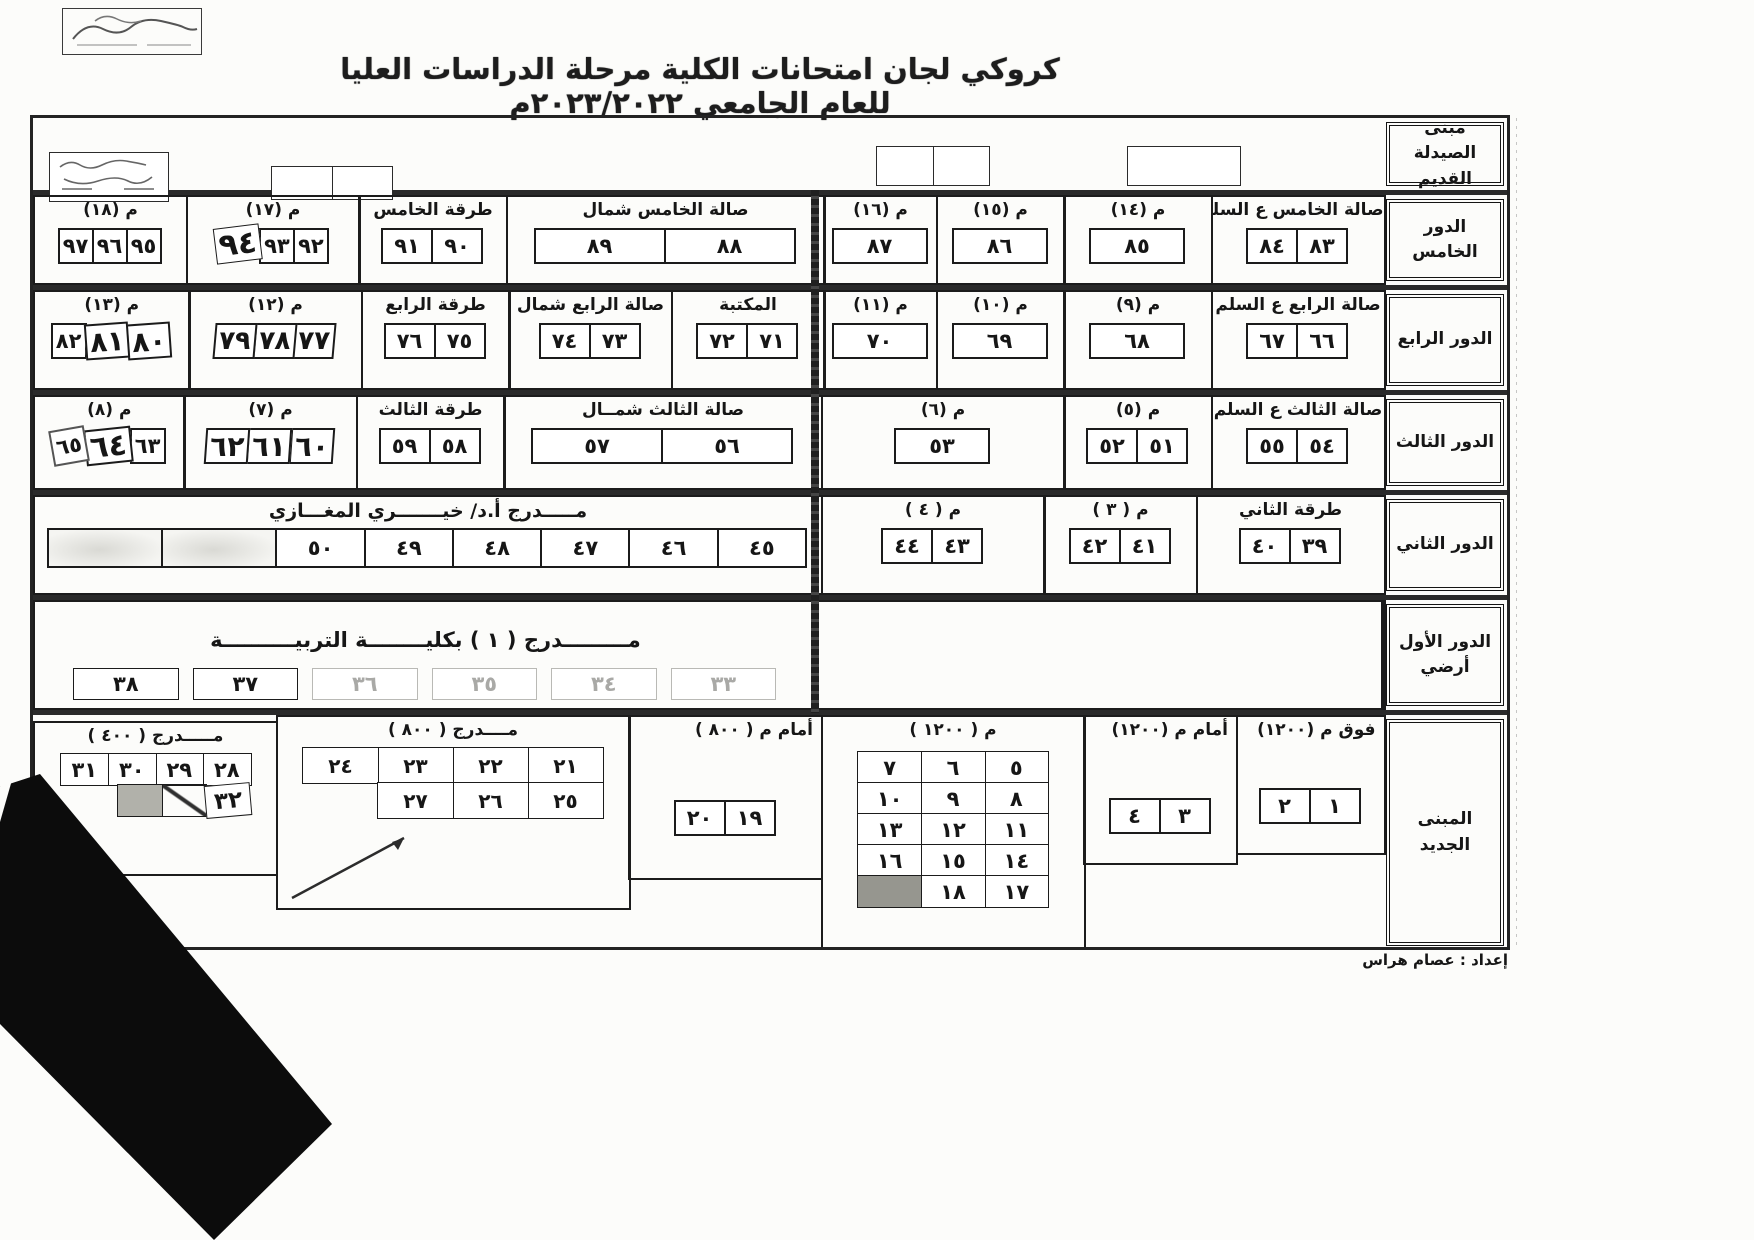  What do you see at coordinates (106, 341) in the screenshot?
I see `seat-number: ٨١` at bounding box center [106, 341].